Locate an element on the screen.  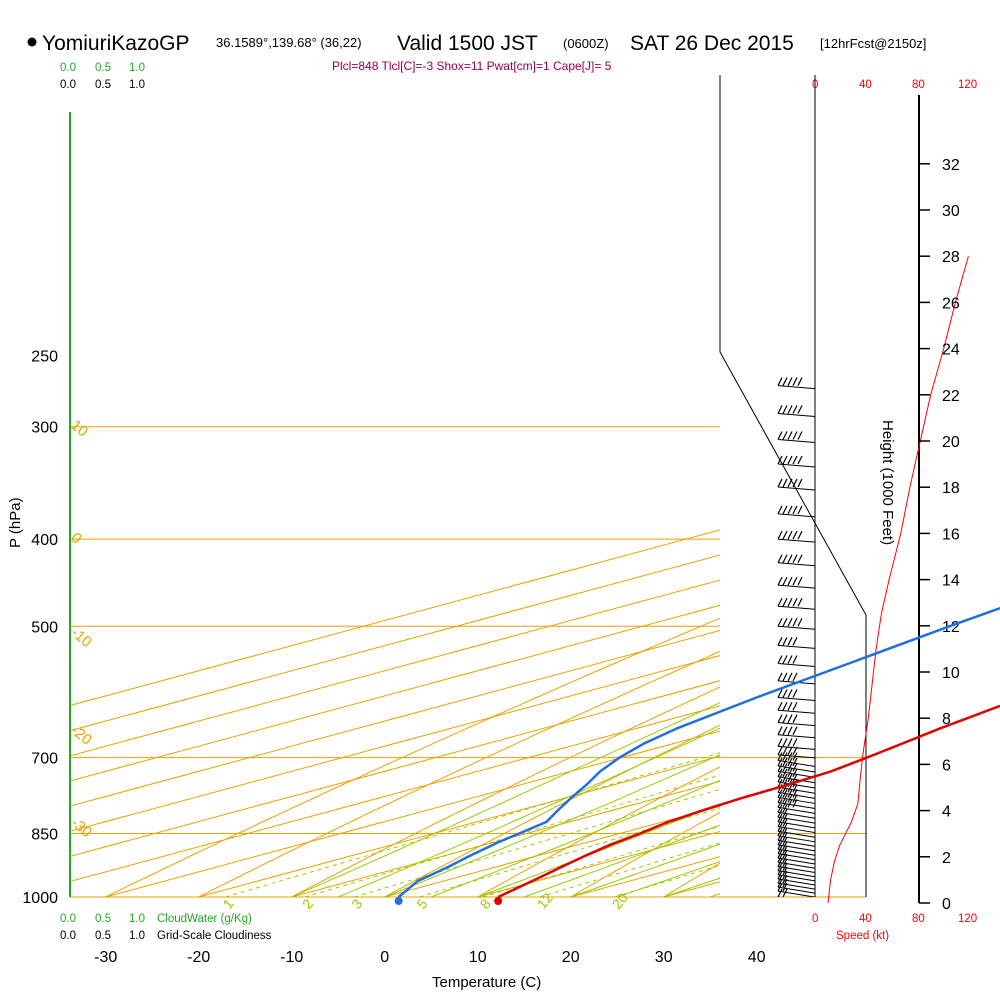
height-tick-label: 0 is located at coordinates (946, 904).